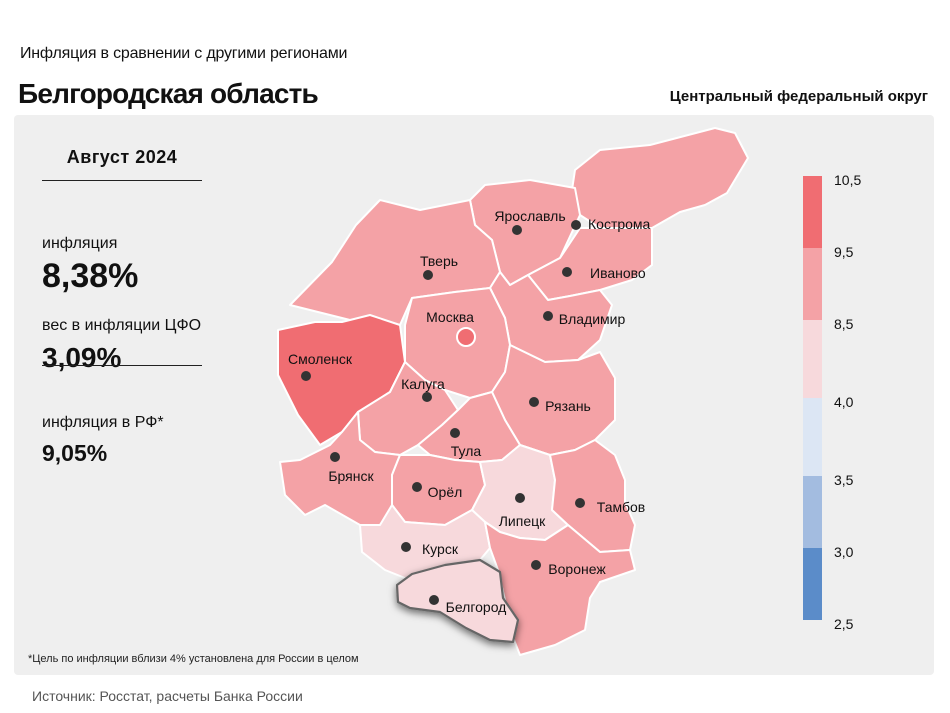 This screenshot has width=950, height=713. What do you see at coordinates (168, 93) in the screenshot?
I see `page-title: Белгородская область` at bounding box center [168, 93].